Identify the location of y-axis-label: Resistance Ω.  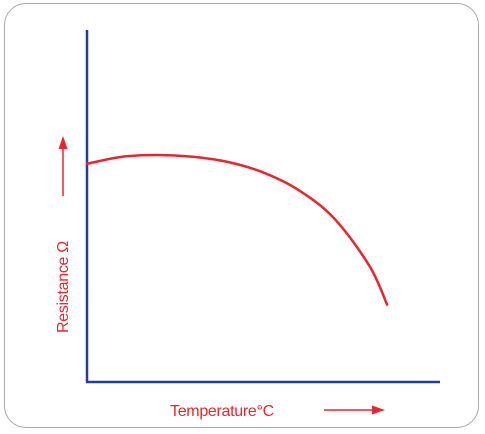
(63, 287).